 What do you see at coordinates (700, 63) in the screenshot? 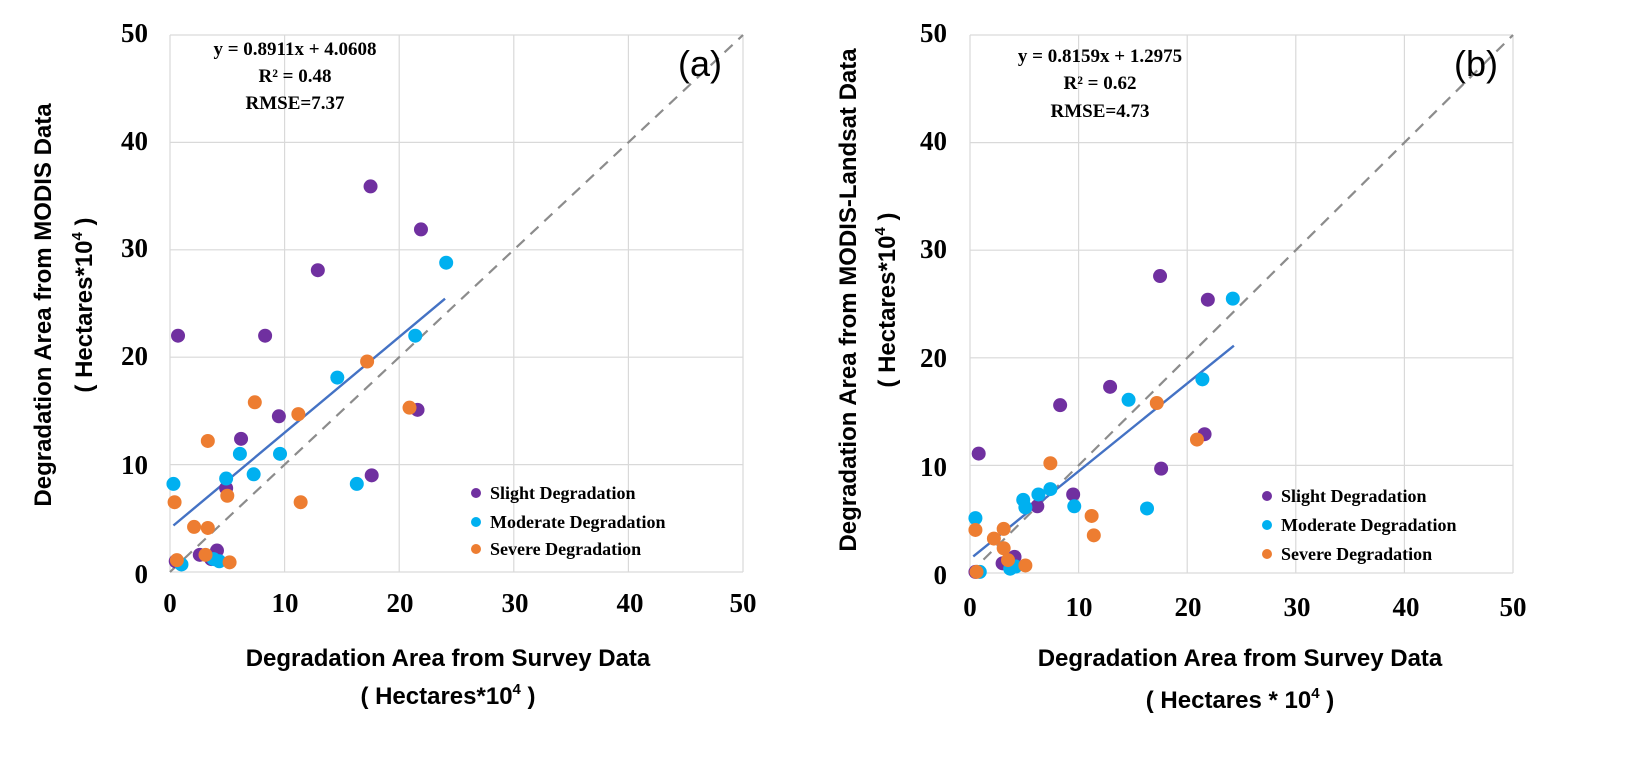
I see `panel-label: (a)` at bounding box center [700, 63].